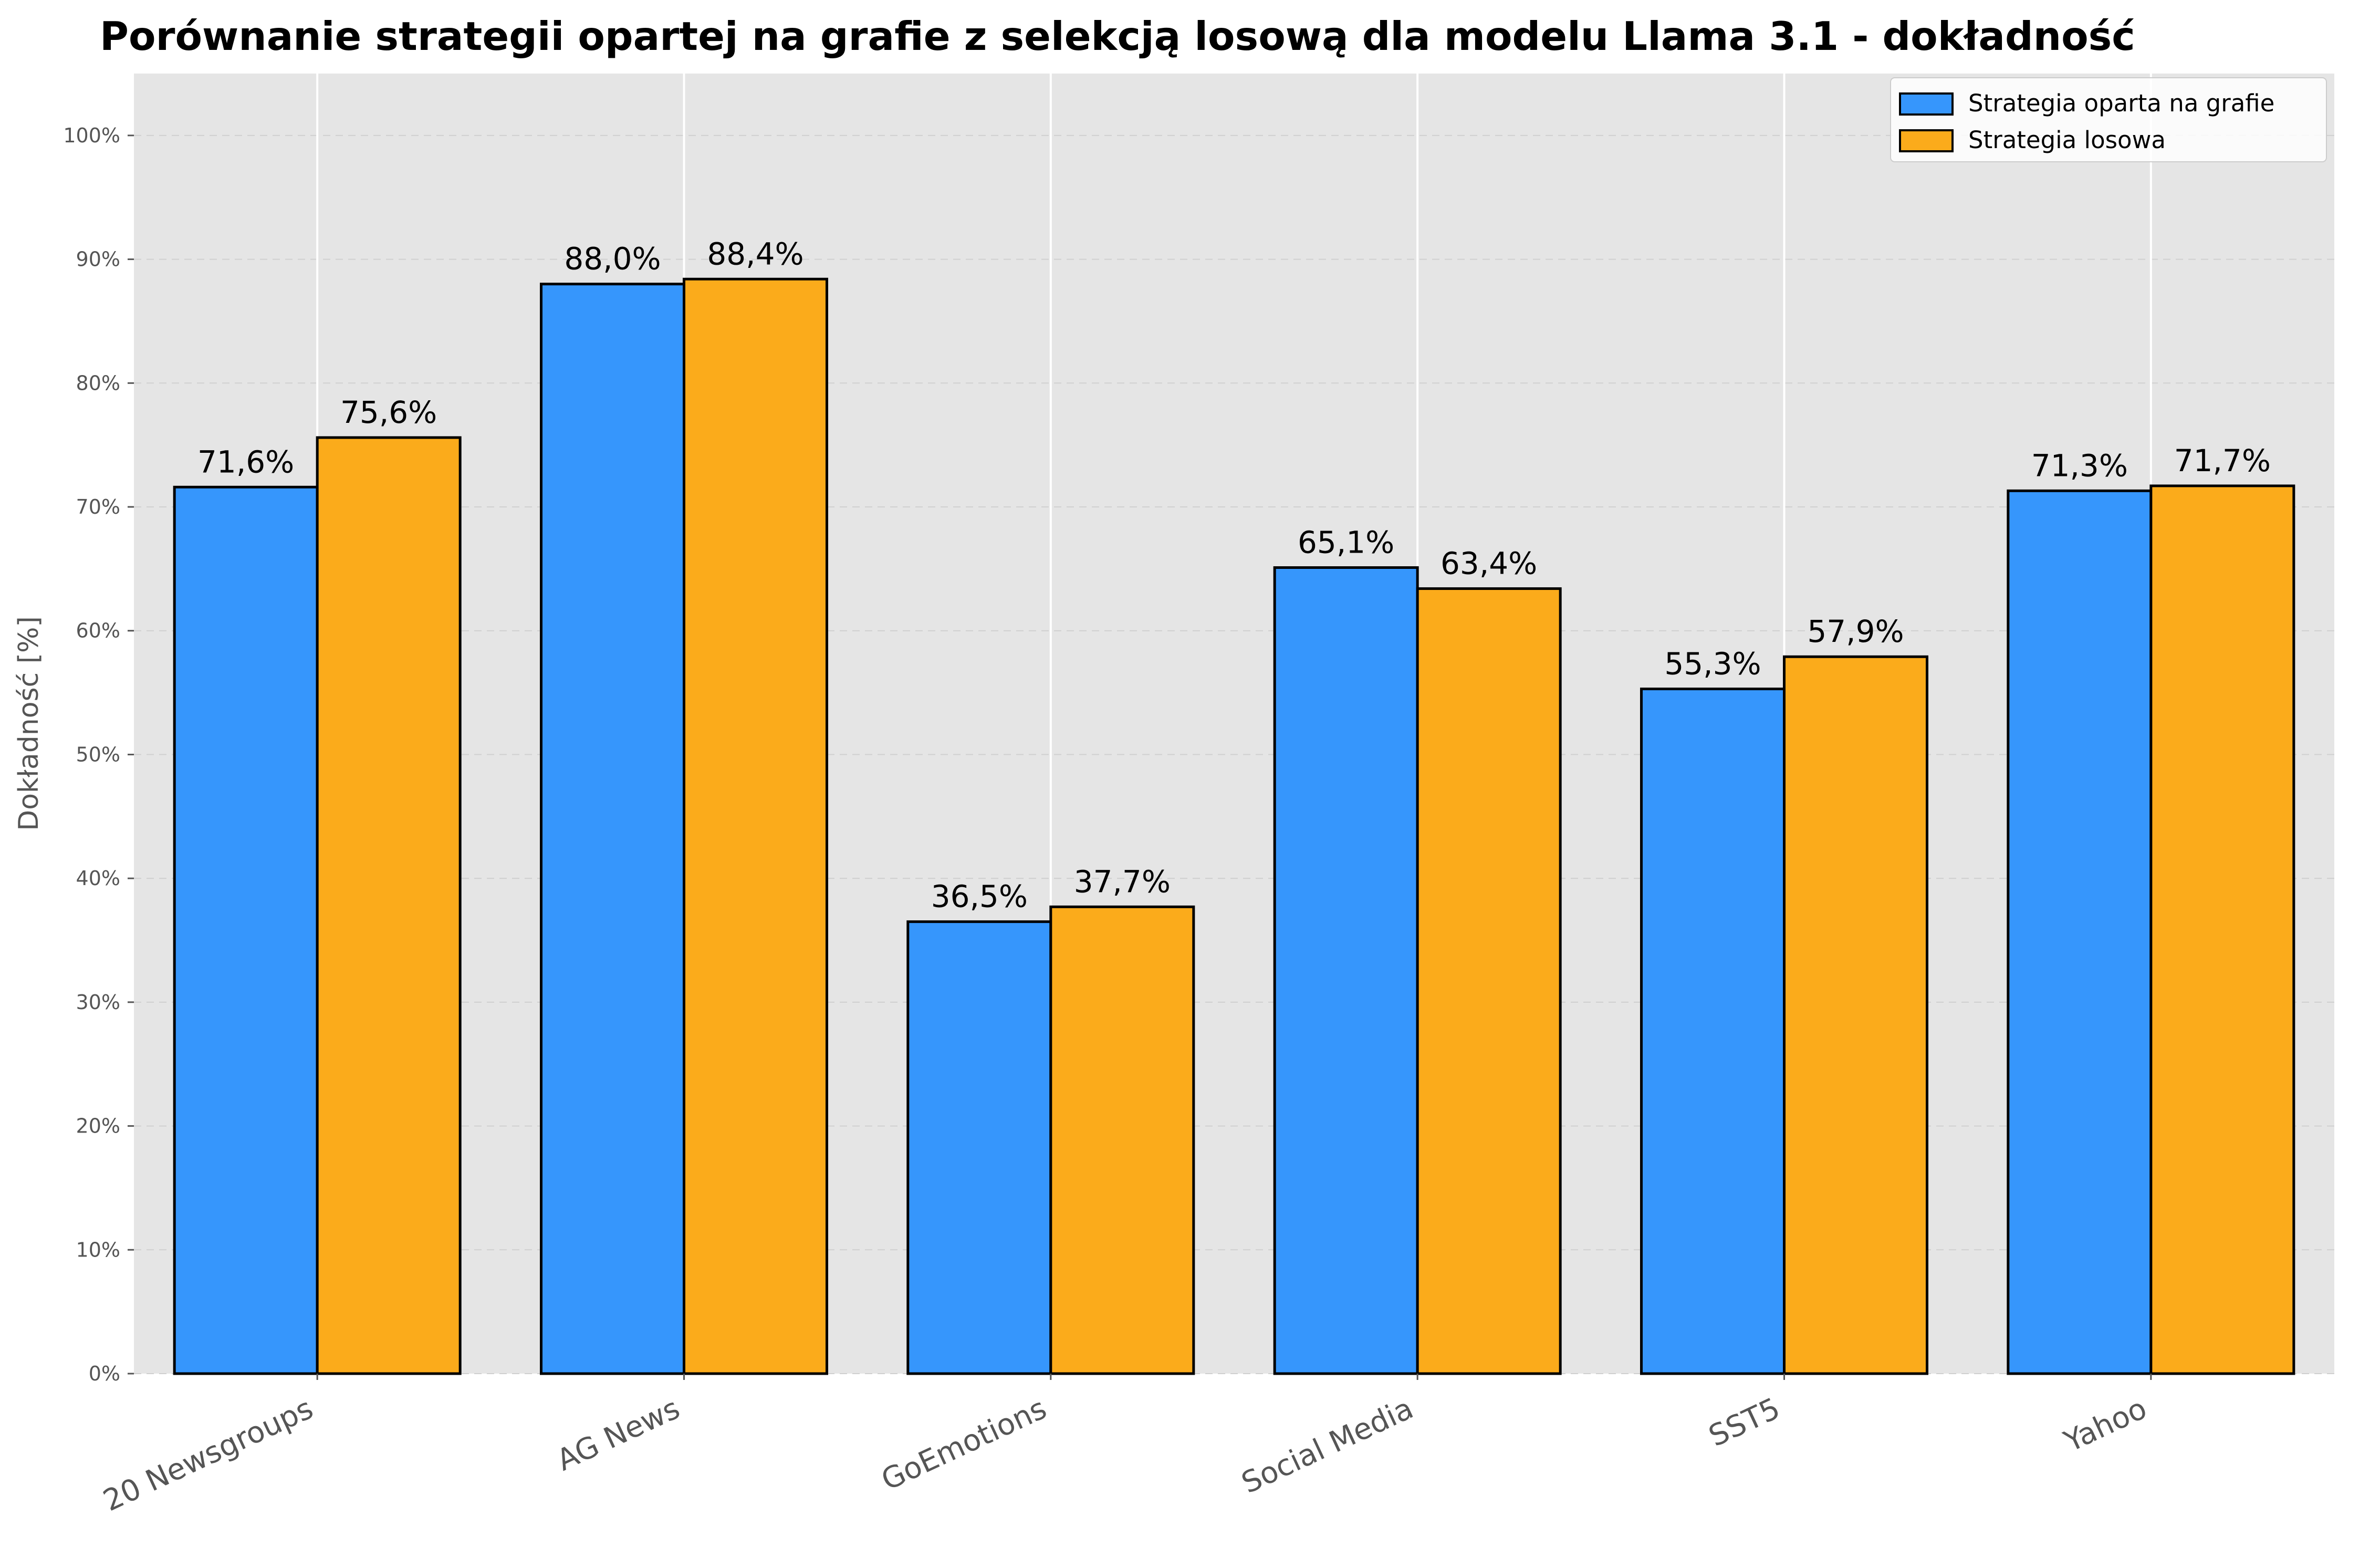 Image resolution: width=2380 pixels, height=1558 pixels. What do you see at coordinates (2222, 461) in the screenshot?
I see `data-label: 71,7%` at bounding box center [2222, 461].